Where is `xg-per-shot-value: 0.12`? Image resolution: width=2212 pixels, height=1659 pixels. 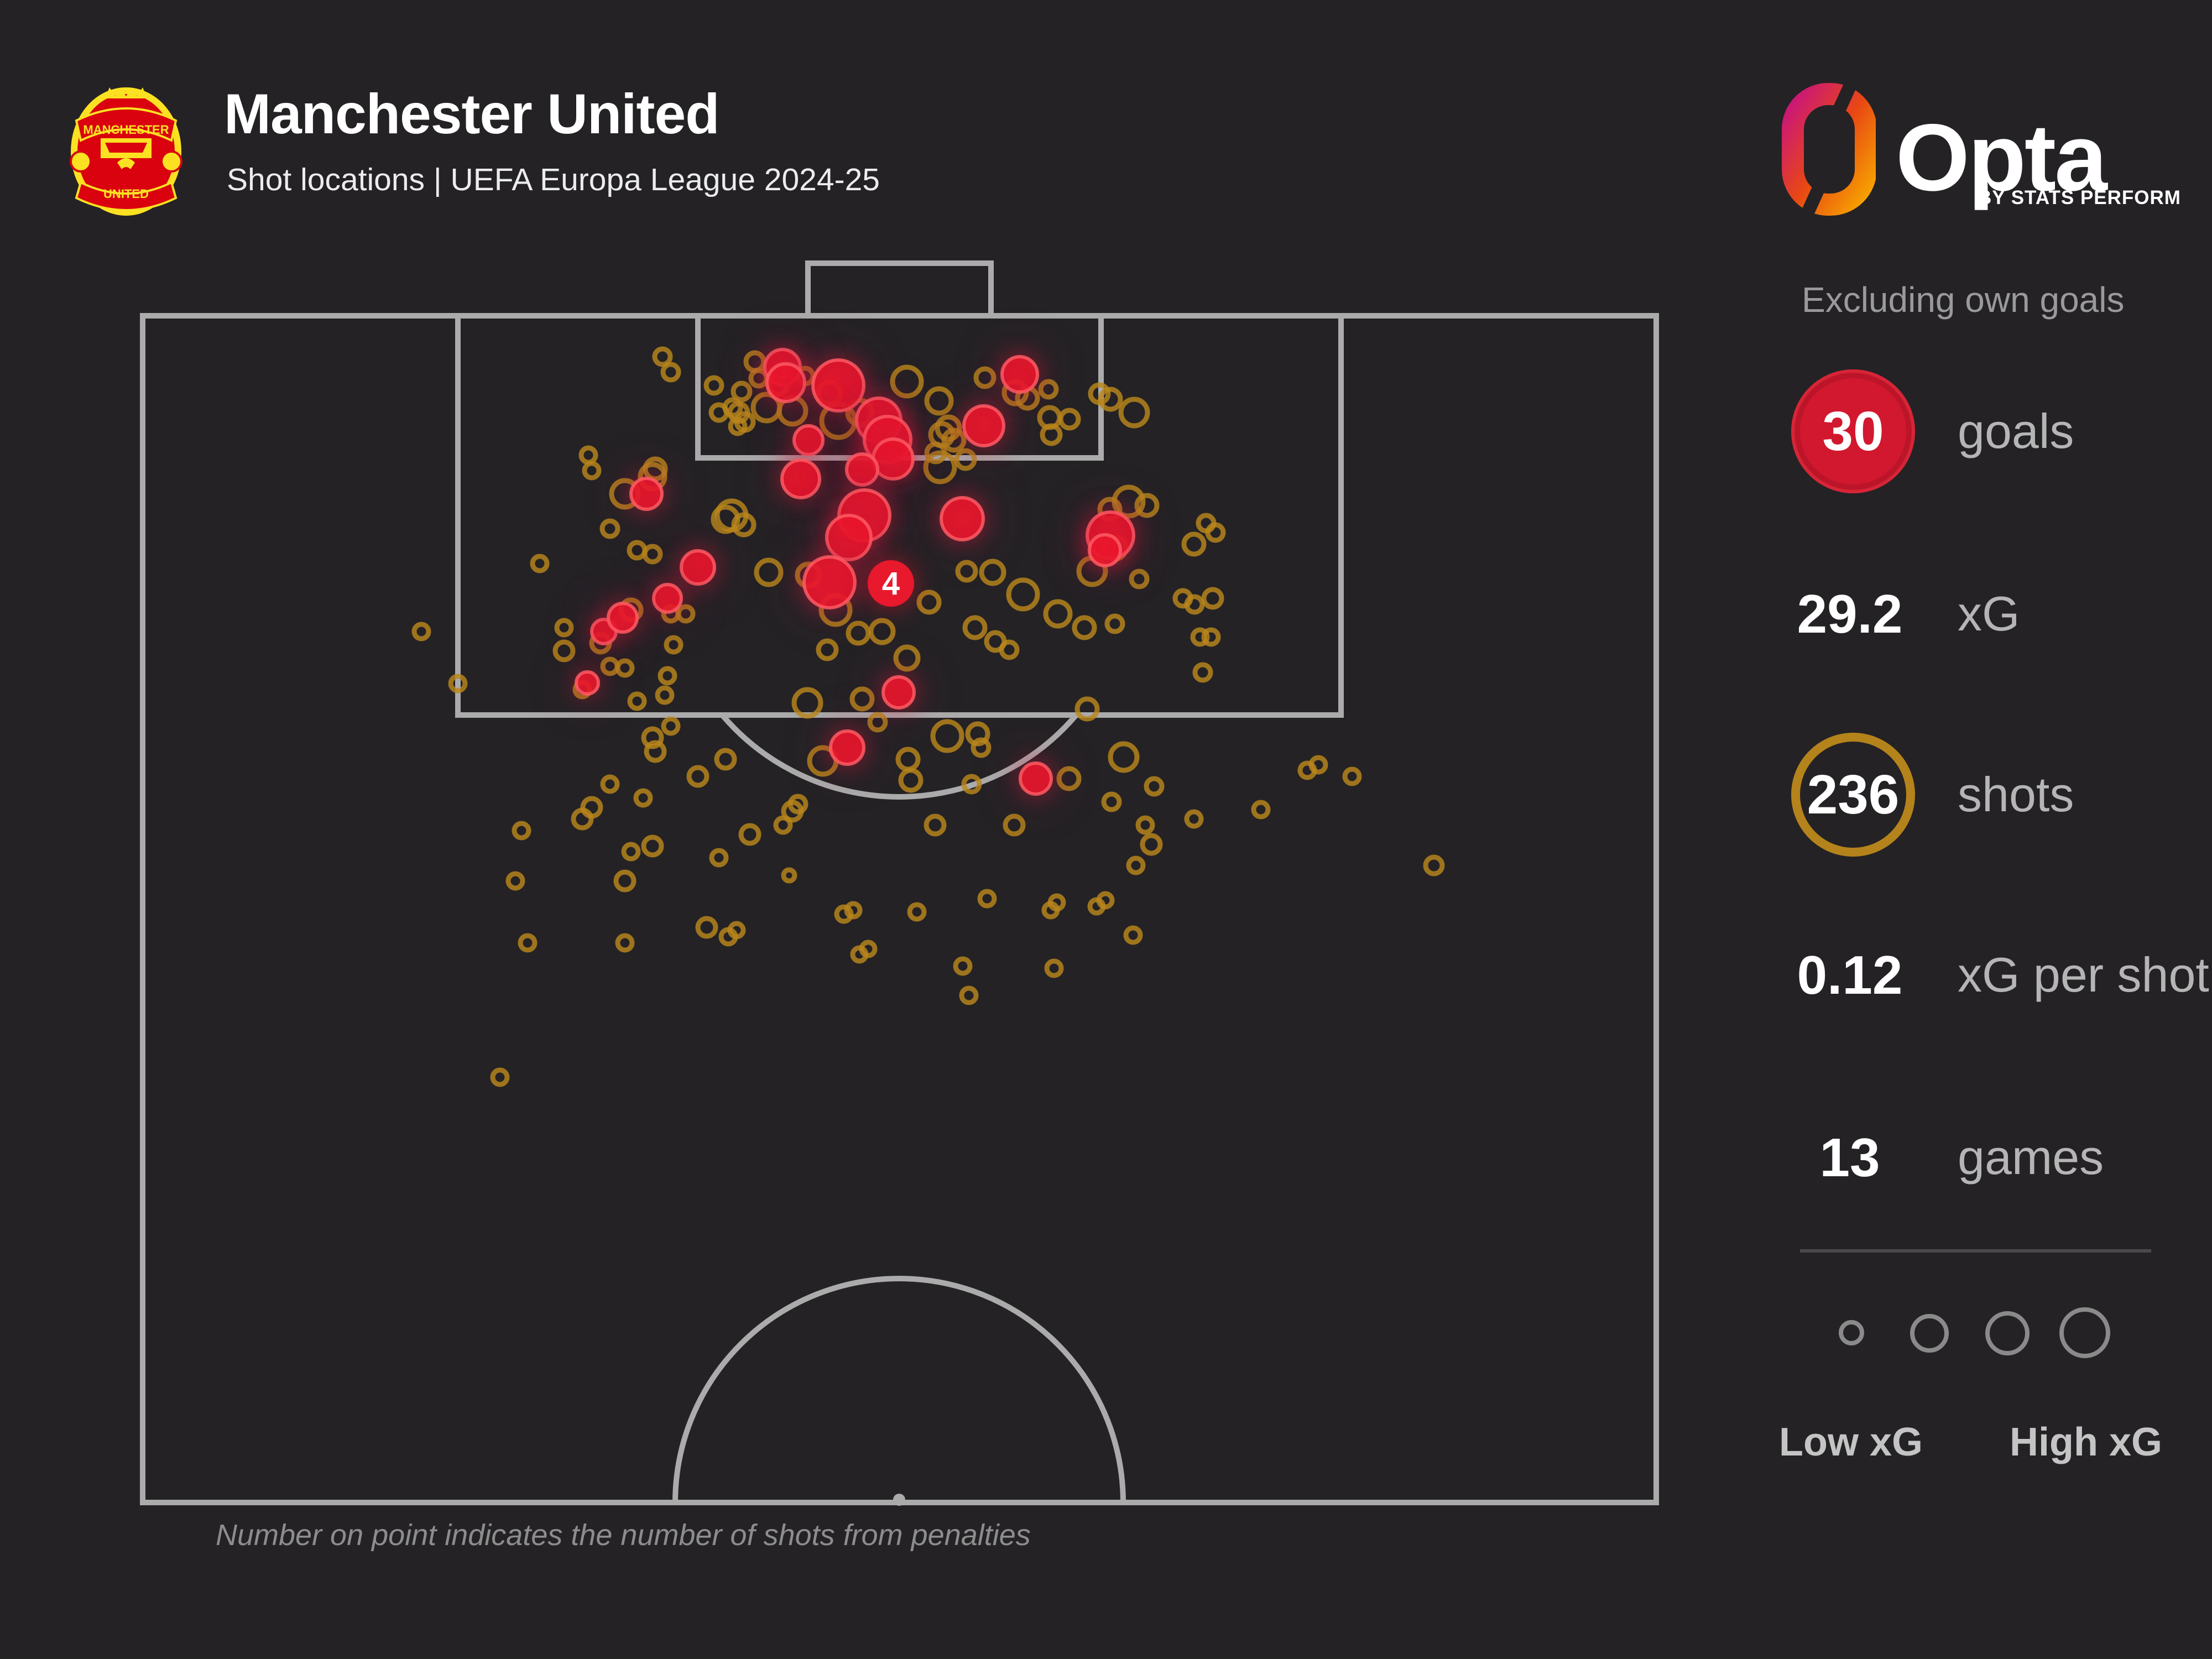
xg-per-shot-value: 0.12 is located at coordinates (1850, 975).